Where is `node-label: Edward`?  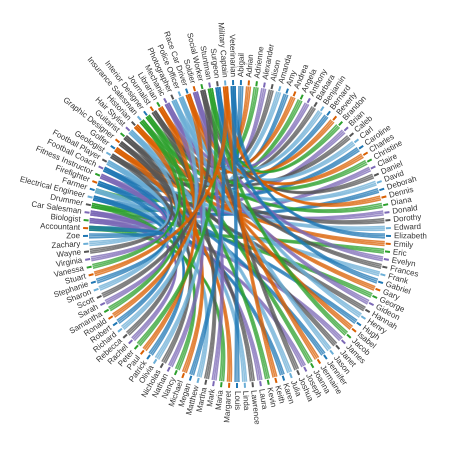
node-label: Edward is located at coordinates (407, 227).